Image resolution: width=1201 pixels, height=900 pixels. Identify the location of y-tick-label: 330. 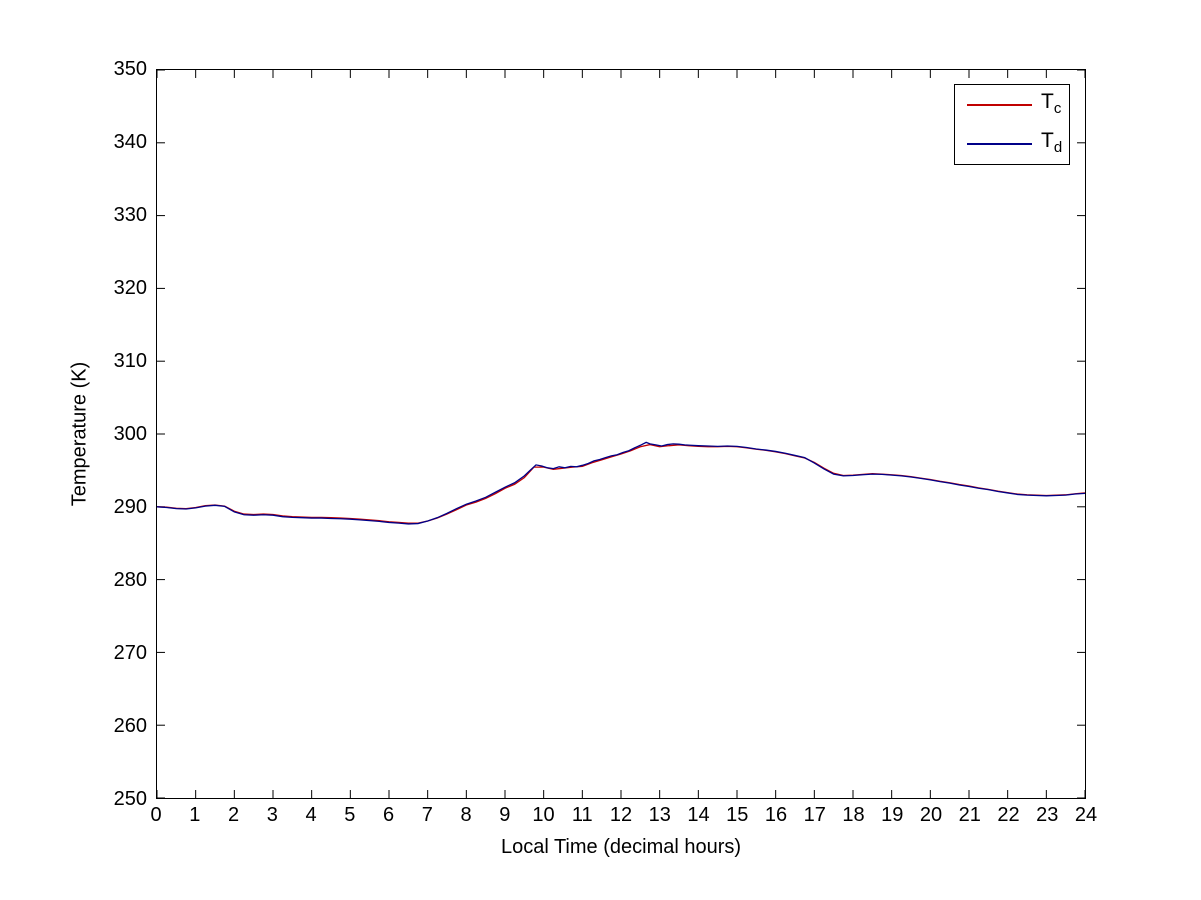
(130, 215).